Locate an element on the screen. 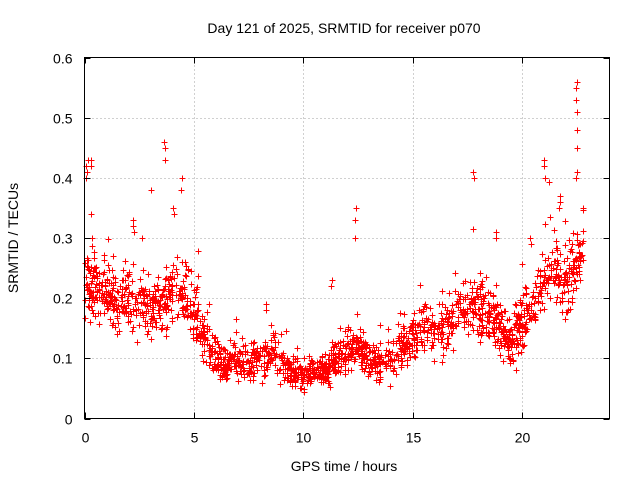  x-tick-label: 5 is located at coordinates (195, 438).